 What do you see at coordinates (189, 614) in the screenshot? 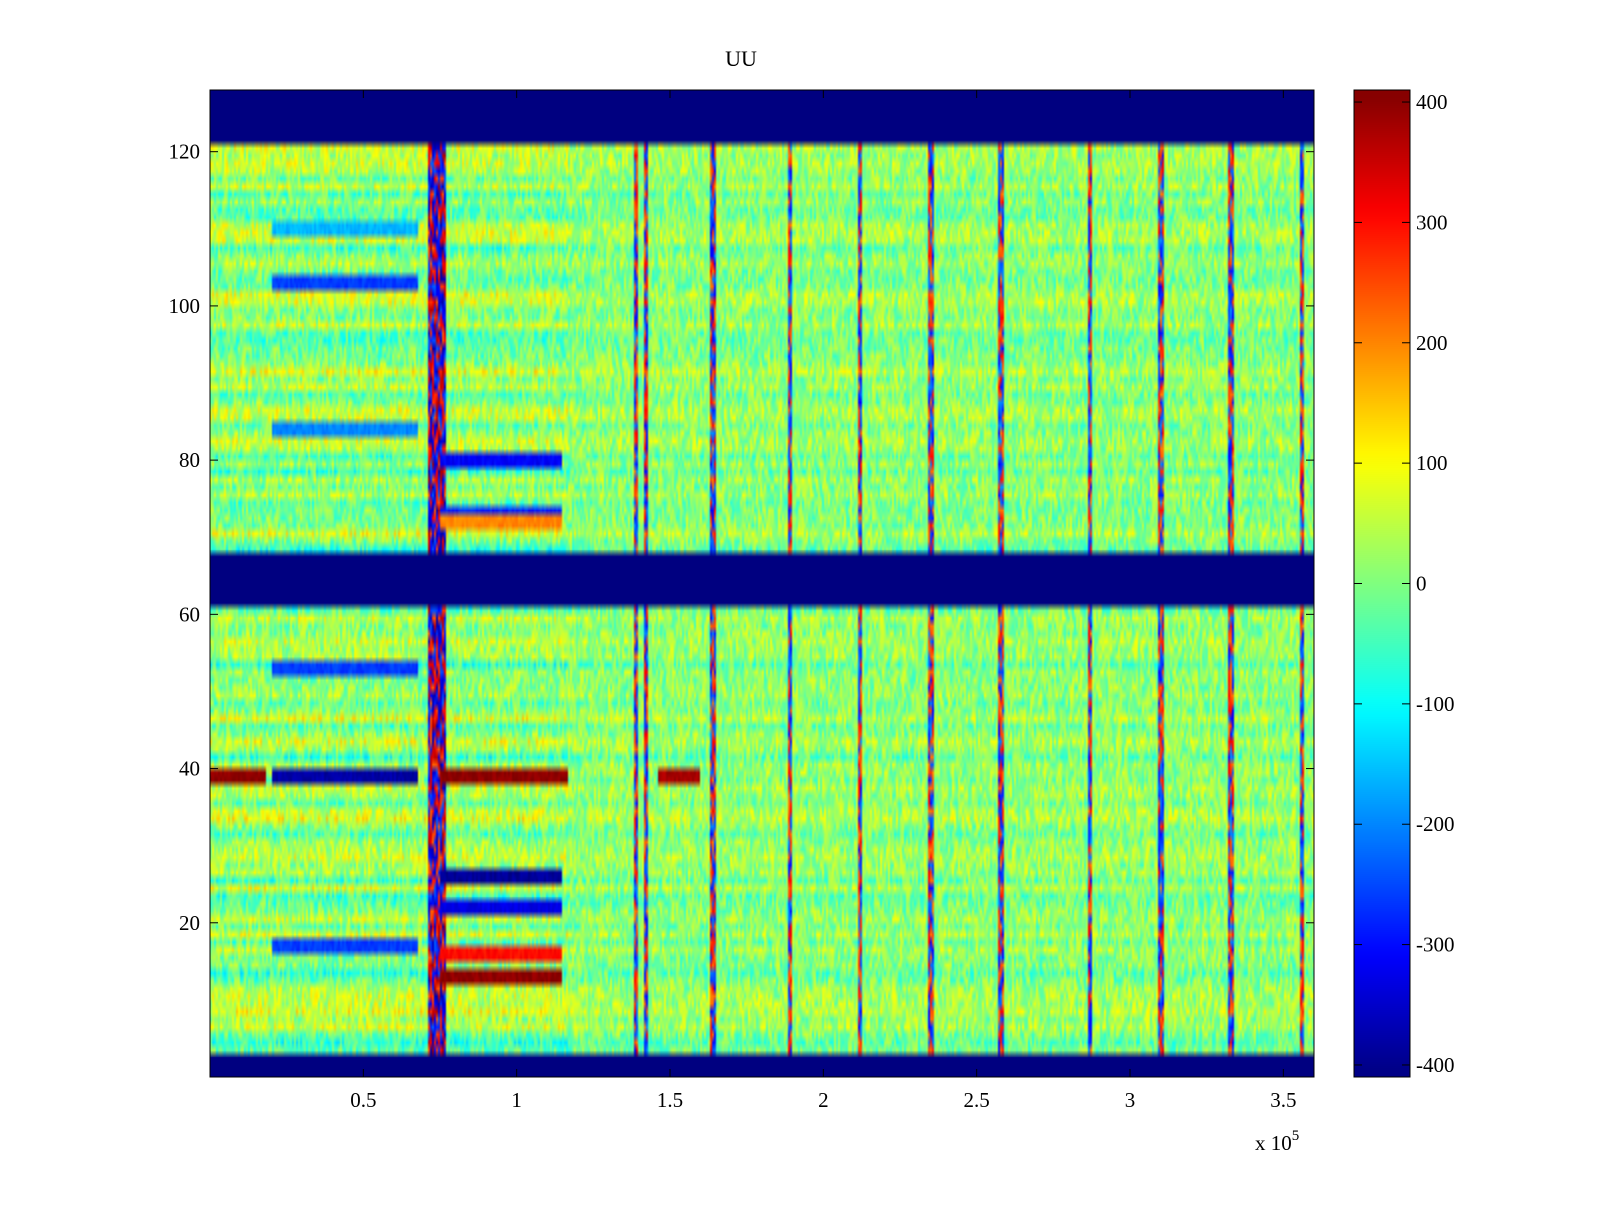
I see `y-tick-label: 60` at bounding box center [189, 614].